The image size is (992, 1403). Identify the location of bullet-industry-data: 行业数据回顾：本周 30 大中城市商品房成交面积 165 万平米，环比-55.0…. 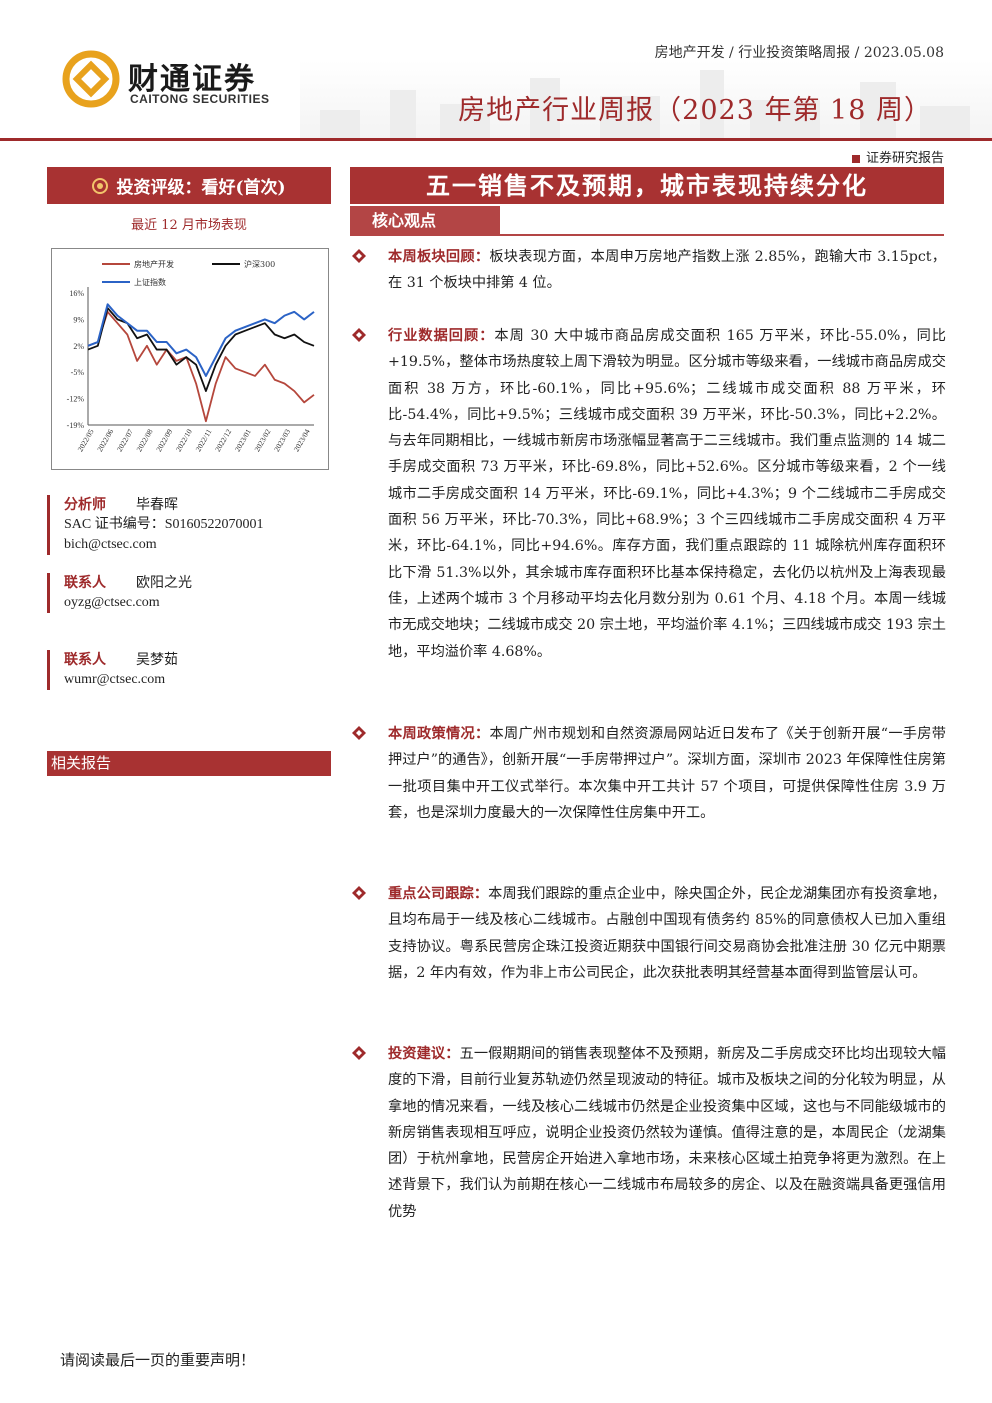
(649, 494).